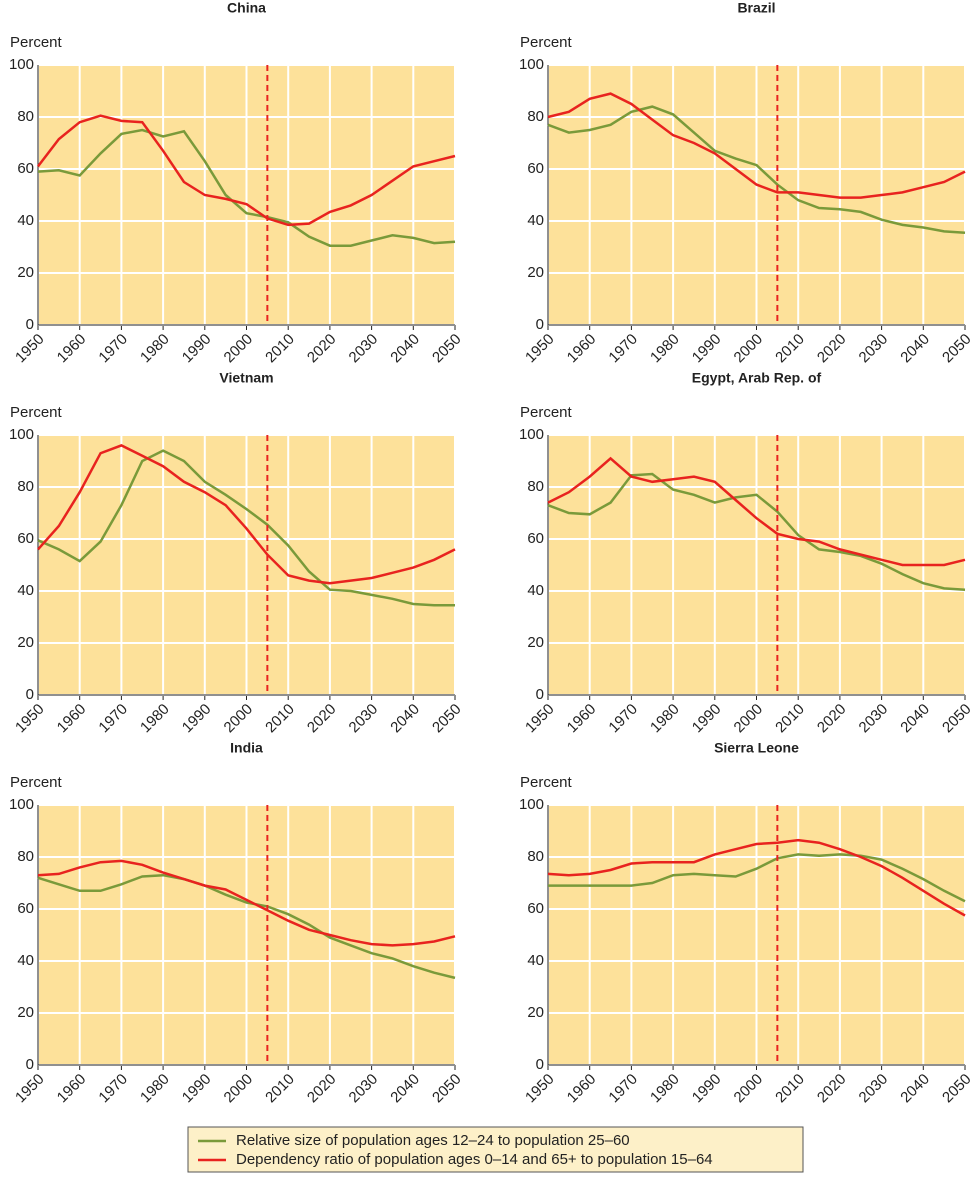 This screenshot has width=972, height=1182. Describe the element at coordinates (246, 378) in the screenshot. I see `chart-title: Vietnam` at that location.